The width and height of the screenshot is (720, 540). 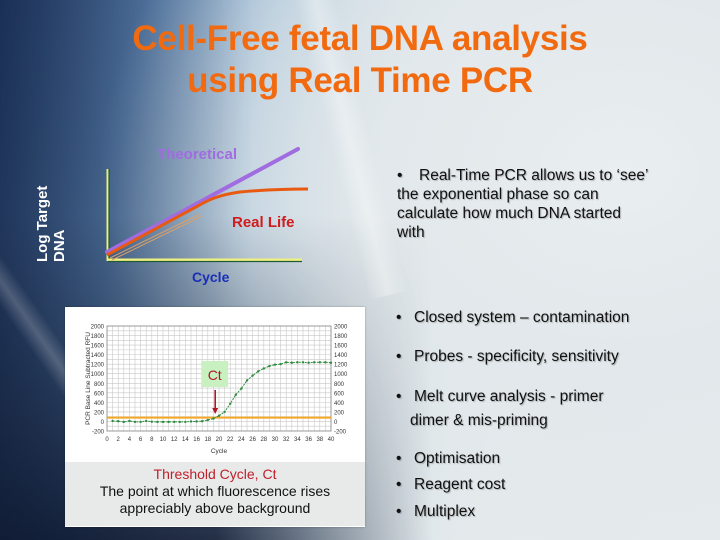 I want to click on bullet-text: Real-Time PCR allows us to ‘see’, so click(x=534, y=175).